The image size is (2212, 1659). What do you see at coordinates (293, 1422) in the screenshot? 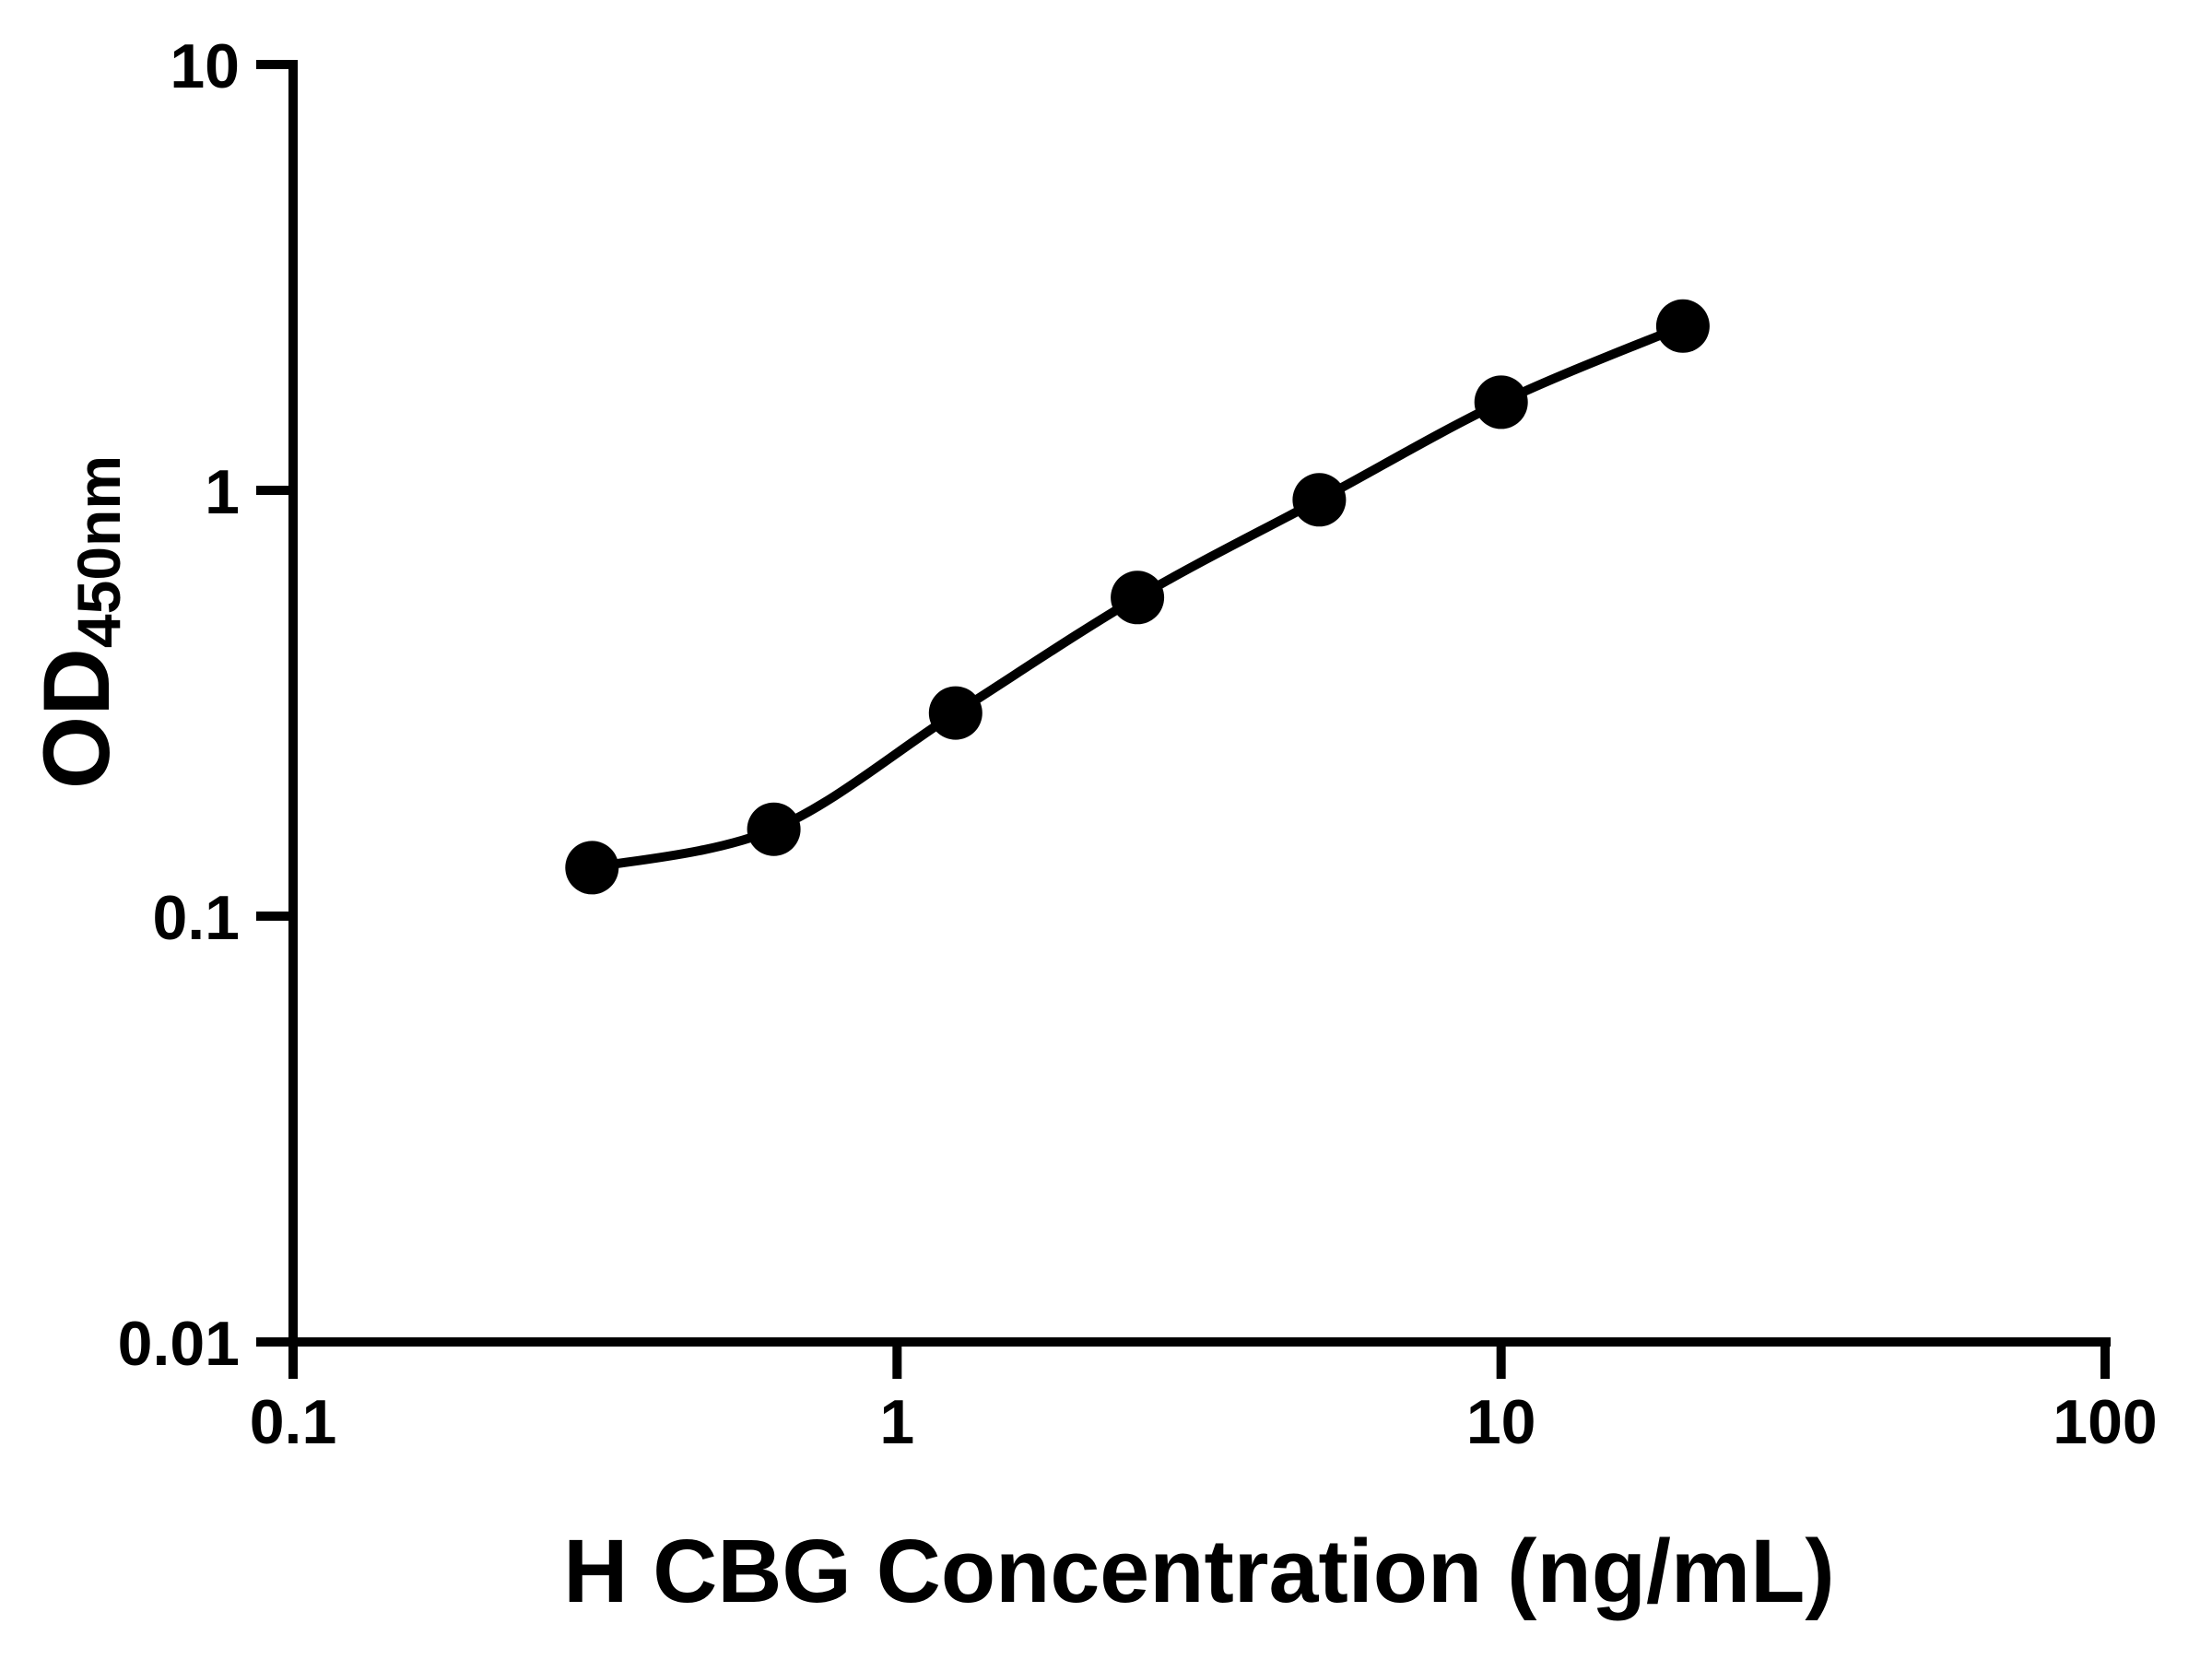
I see `x-tick-label: 0.1` at bounding box center [293, 1422].